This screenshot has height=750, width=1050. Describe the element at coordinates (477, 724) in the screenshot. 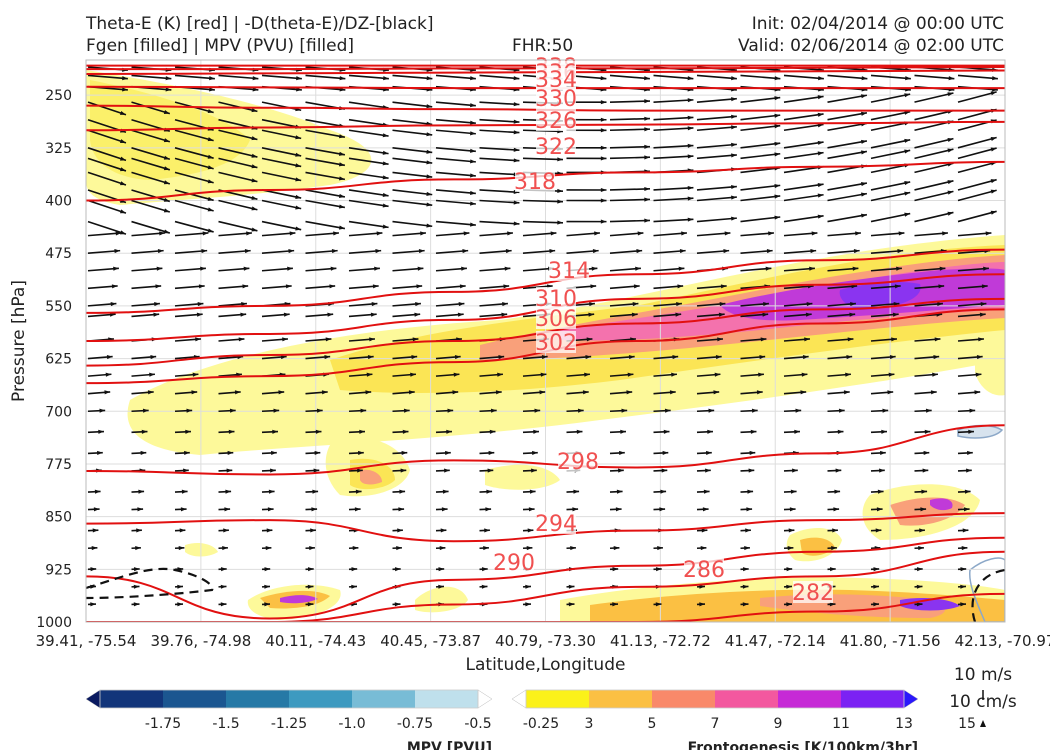

I see `mpv-colorbar-tick: -0.5` at that location.